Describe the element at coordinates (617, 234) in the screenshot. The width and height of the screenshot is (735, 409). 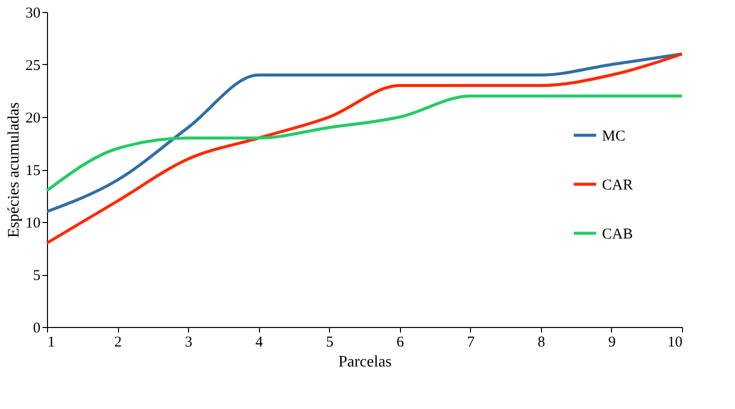
I see `legend-label: CAB` at that location.